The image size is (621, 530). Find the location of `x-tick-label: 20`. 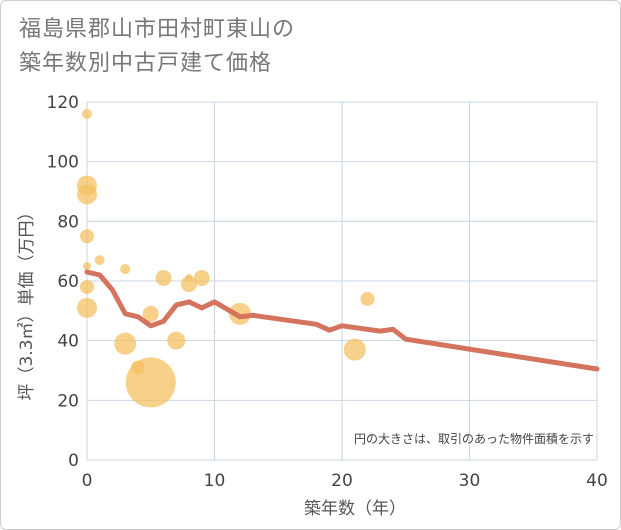

x-tick-label: 20 is located at coordinates (342, 481).